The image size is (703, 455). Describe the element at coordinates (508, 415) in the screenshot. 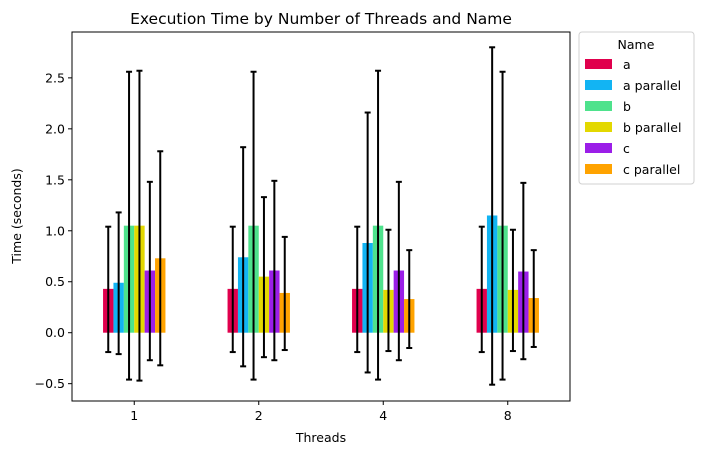

I see `x-tick-label: 8` at that location.